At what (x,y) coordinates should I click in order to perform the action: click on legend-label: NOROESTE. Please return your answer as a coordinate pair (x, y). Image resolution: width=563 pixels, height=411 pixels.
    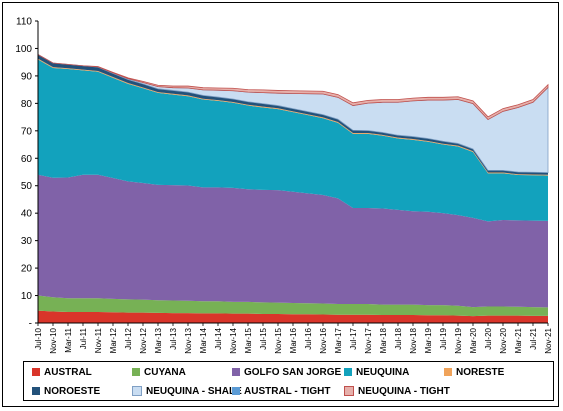
    Looking at the image, I should click on (72, 391).